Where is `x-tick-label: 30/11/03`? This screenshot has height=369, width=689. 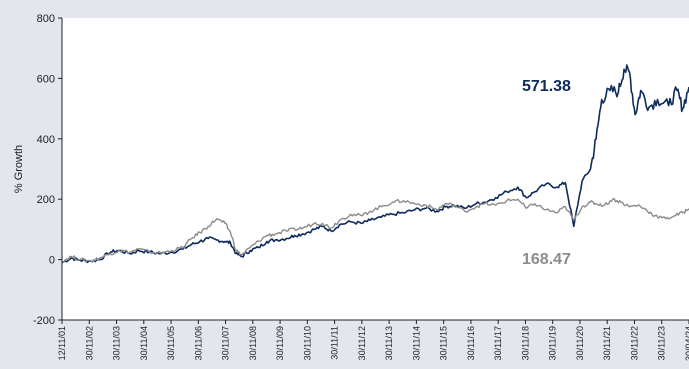 x-tick-label: 30/11/03 is located at coordinates (117, 343).